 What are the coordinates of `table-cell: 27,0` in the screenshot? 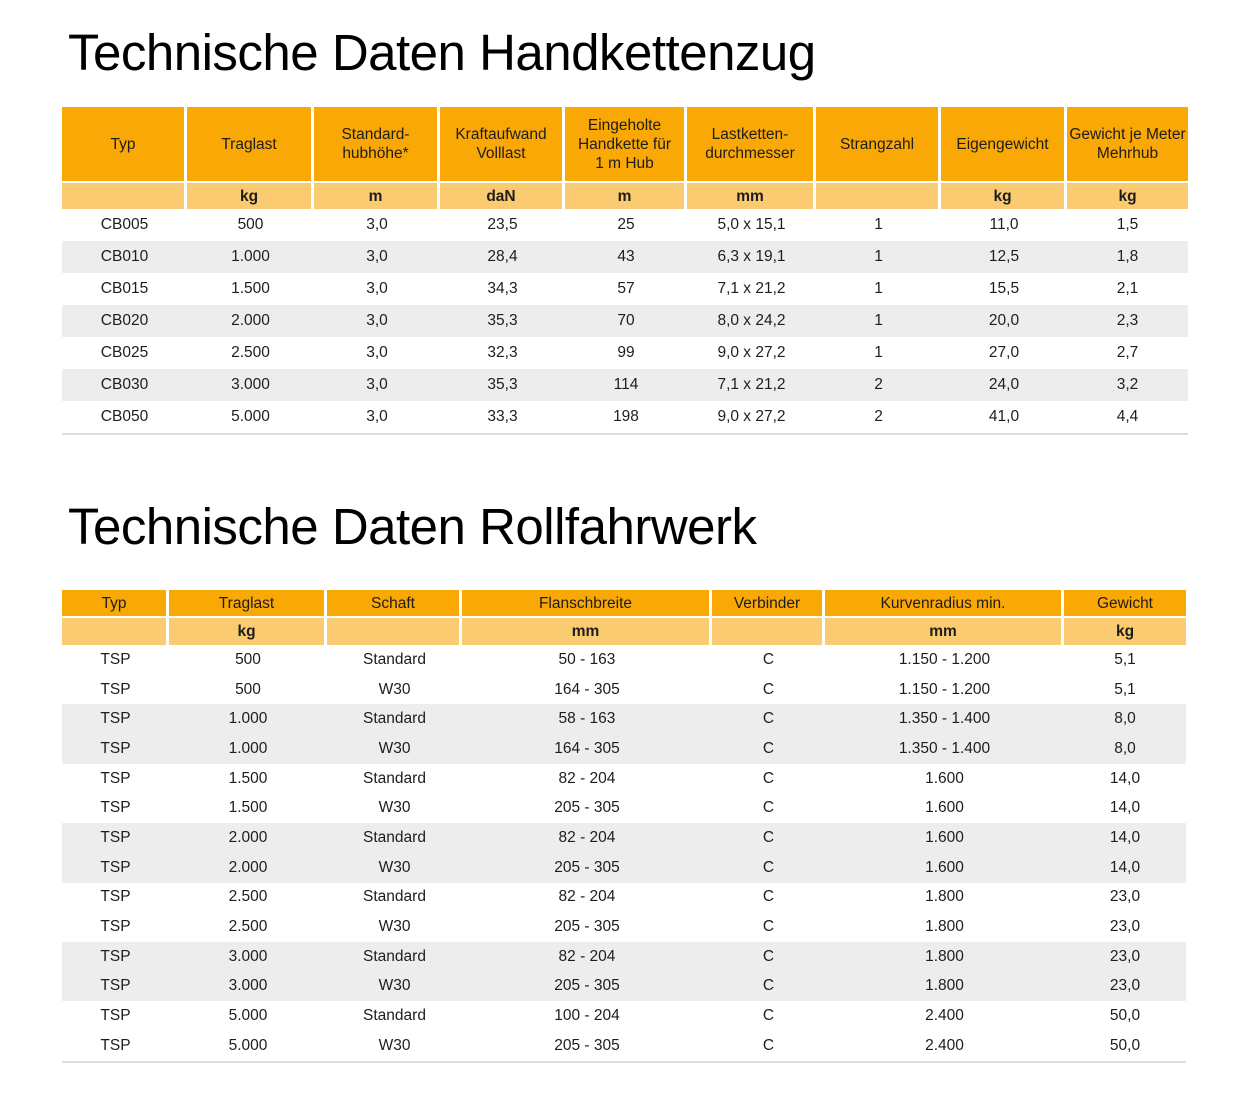 It's located at (1004, 353).